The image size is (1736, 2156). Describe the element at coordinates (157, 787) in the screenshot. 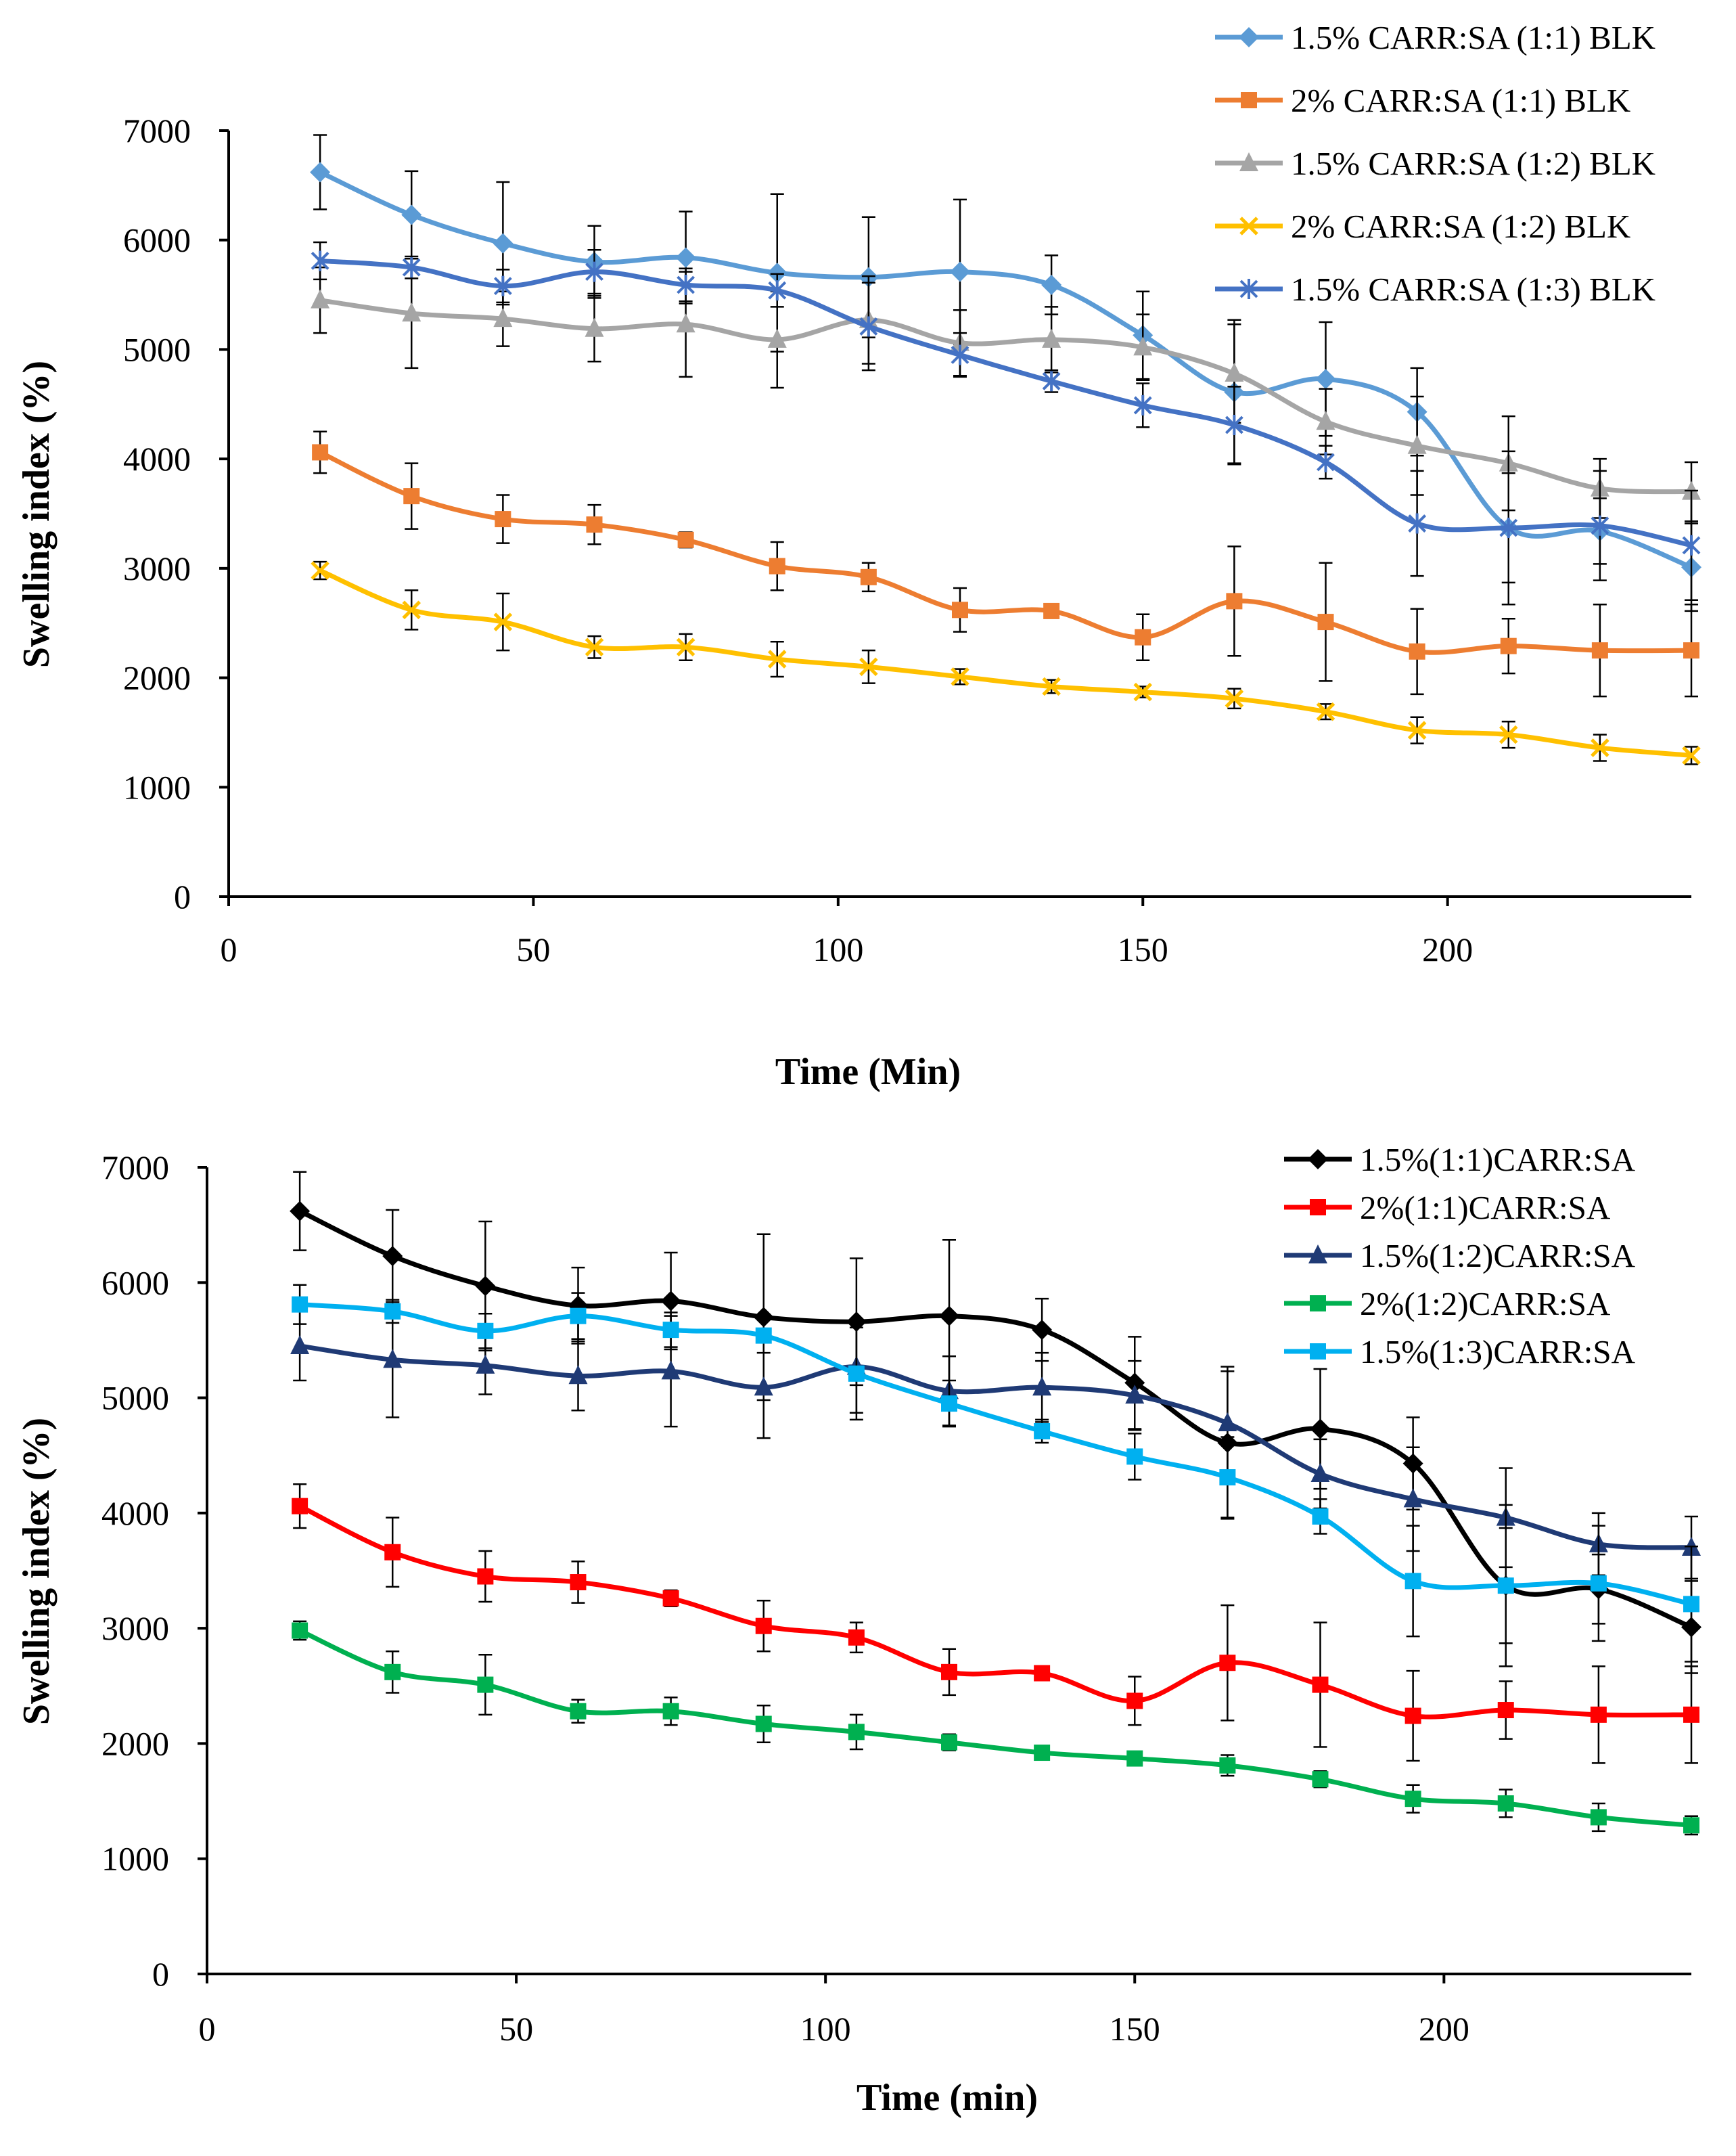

I see `y-tick-label: 1000` at that location.